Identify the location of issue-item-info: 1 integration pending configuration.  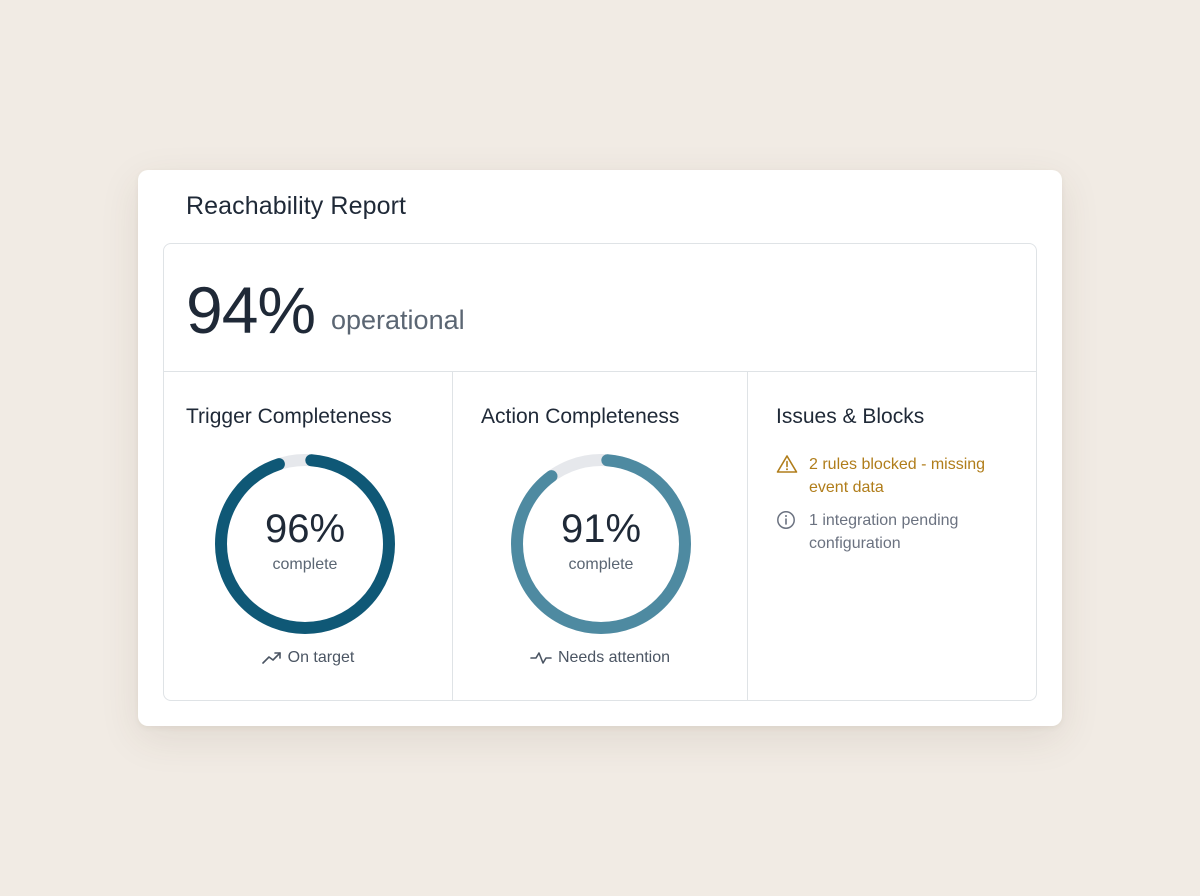
(901, 532).